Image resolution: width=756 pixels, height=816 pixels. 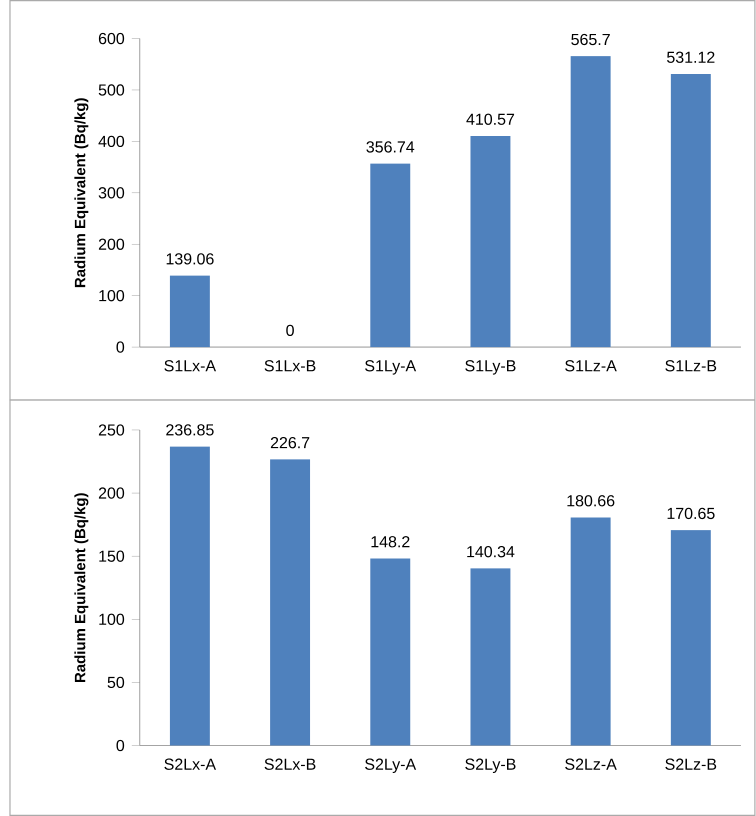 What do you see at coordinates (691, 764) in the screenshot?
I see `x-tick-label: S2Lz-B` at bounding box center [691, 764].